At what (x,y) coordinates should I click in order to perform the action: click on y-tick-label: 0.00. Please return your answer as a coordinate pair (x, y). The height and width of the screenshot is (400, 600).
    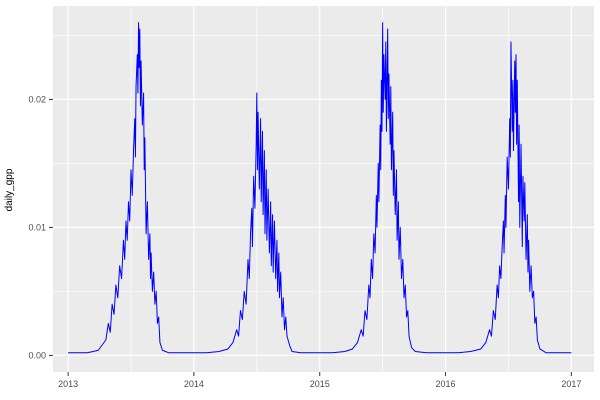
    Looking at the image, I should click on (37, 355).